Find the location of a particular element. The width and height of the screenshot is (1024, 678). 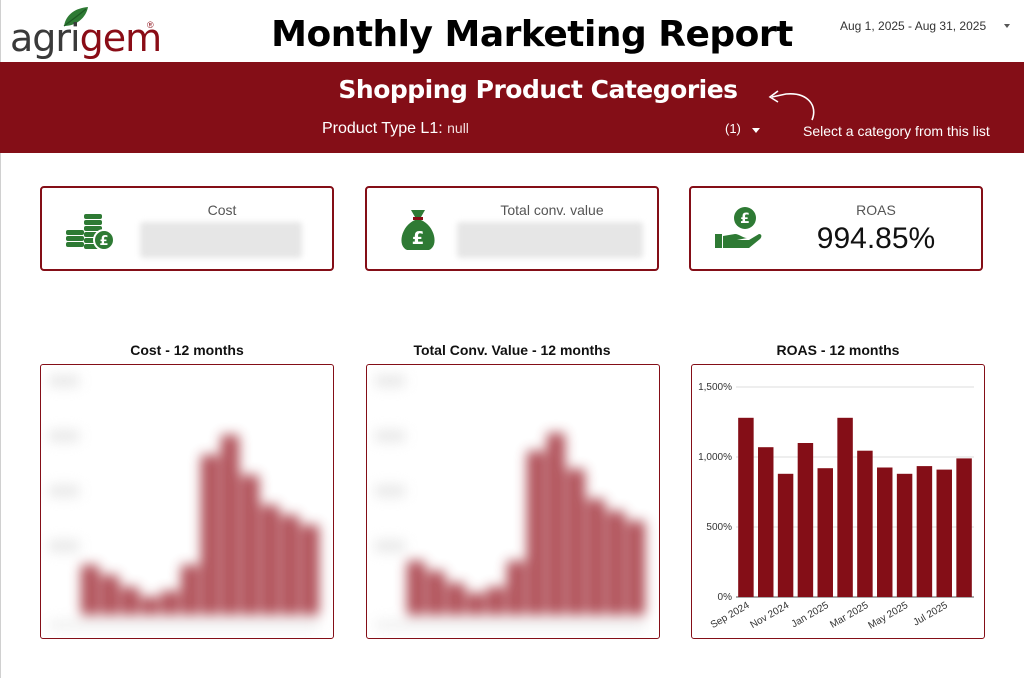

agrigem-logo: agrigem ® is located at coordinates (86, 33).